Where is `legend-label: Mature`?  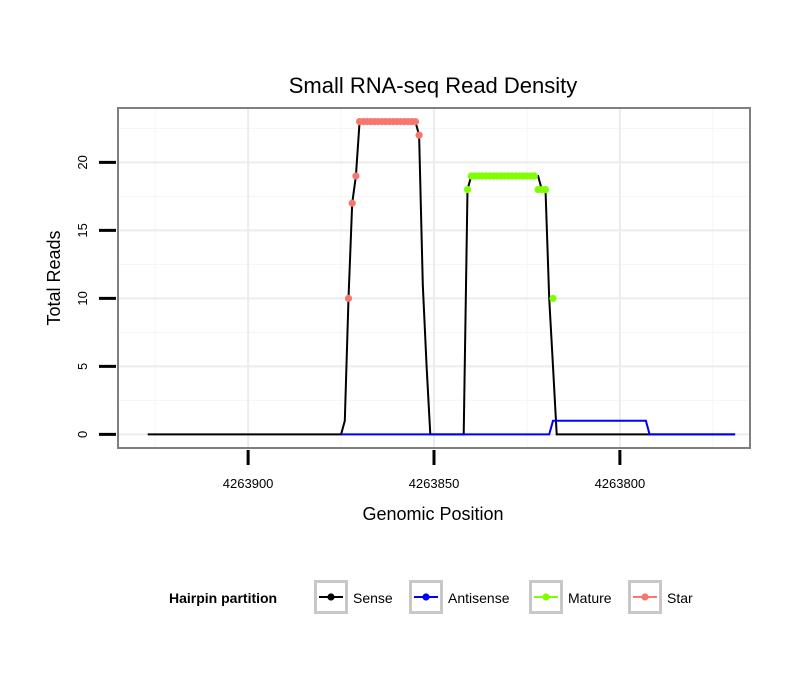 legend-label: Mature is located at coordinates (590, 598).